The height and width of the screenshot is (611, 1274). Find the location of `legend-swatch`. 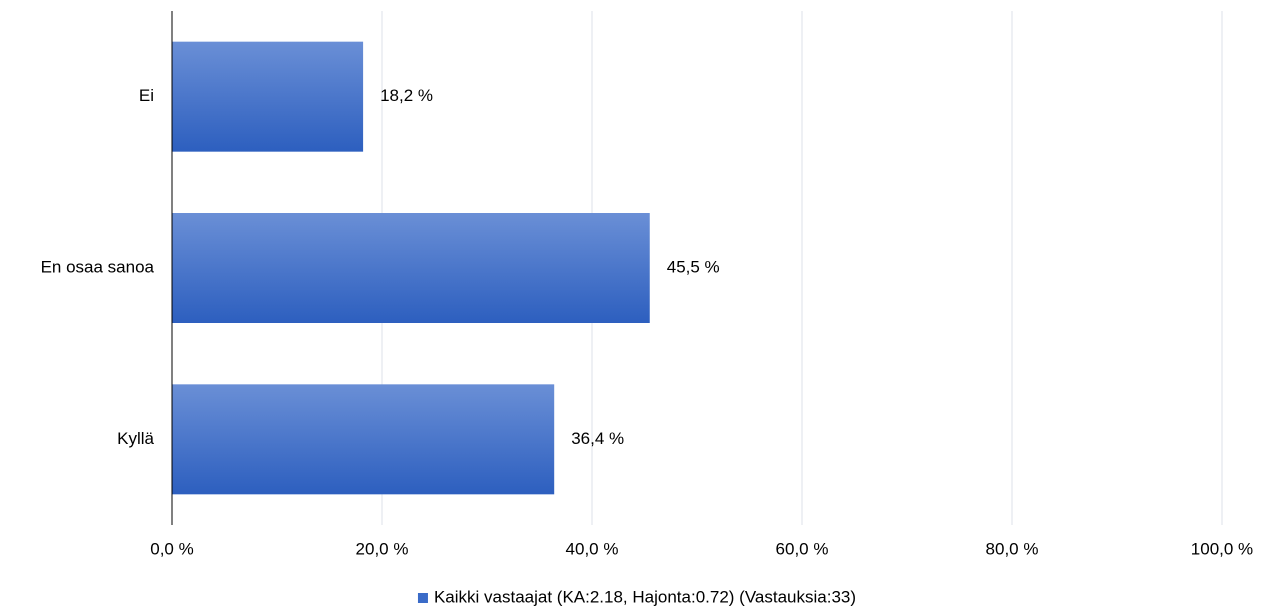

legend-swatch is located at coordinates (422, 598).